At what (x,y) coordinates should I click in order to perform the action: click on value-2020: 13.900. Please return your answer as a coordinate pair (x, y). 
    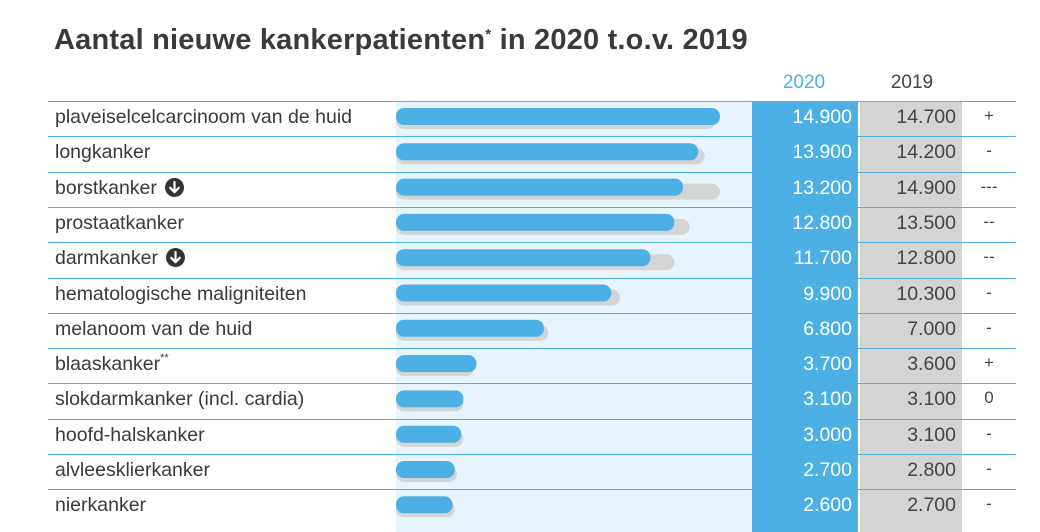
    Looking at the image, I should click on (822, 152).